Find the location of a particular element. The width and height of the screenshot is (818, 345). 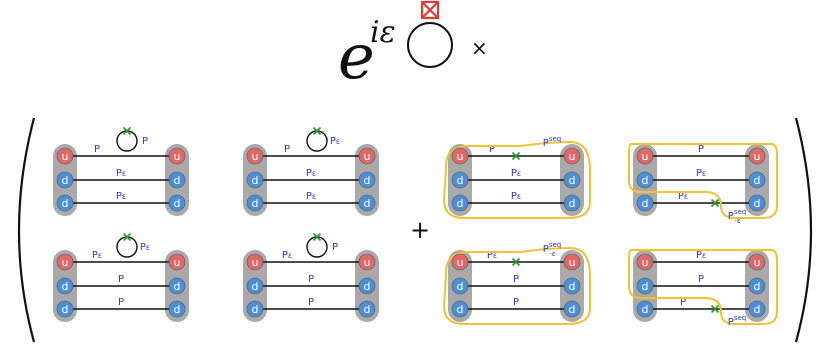

exp-power: iε is located at coordinates (383, 32).